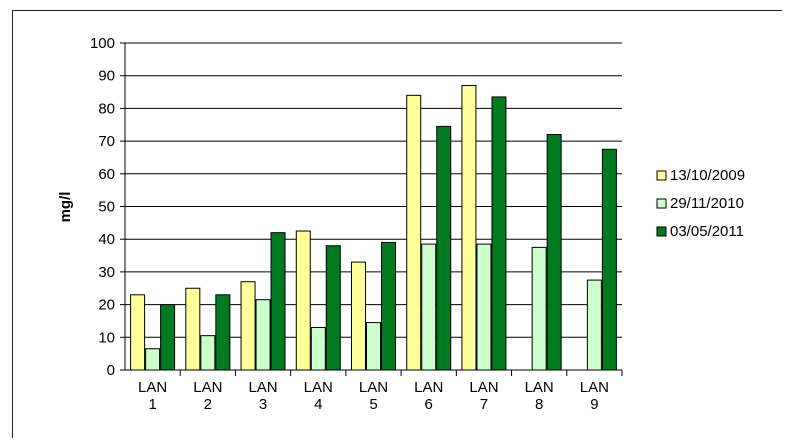  What do you see at coordinates (106, 239) in the screenshot?
I see `y-tick-label: 40` at bounding box center [106, 239].